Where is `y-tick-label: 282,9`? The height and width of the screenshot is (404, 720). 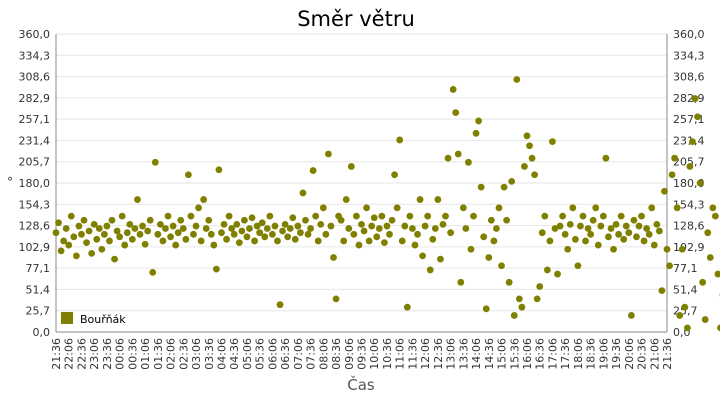 y-tick-label: 282,9 is located at coordinates (35, 98).